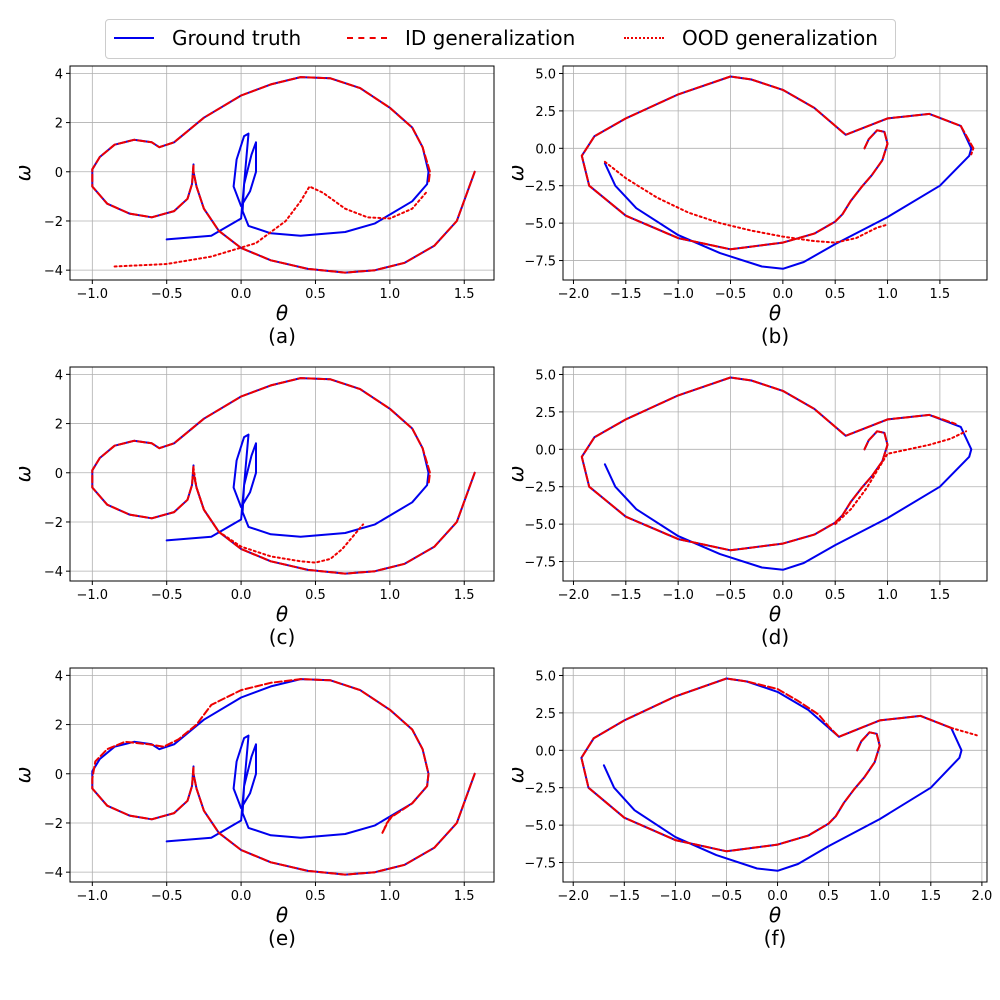 Image resolution: width=1000 pixels, height=1000 pixels. What do you see at coordinates (644, 38) in the screenshot?
I see `legend-swatch-dotted` at bounding box center [644, 38].